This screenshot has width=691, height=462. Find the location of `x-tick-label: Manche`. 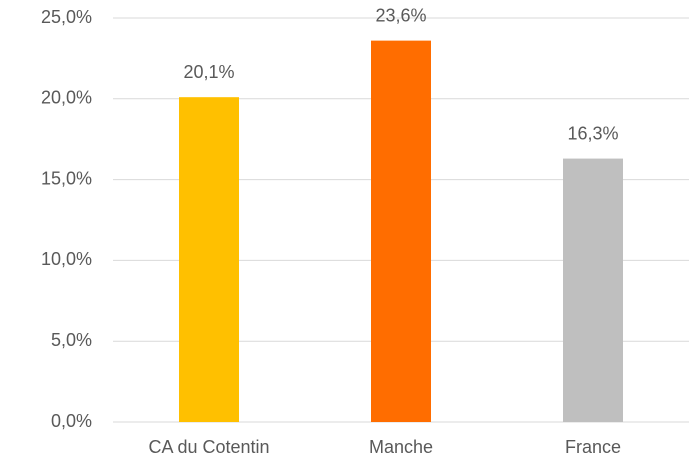

x-tick-label: Manche is located at coordinates (401, 447).